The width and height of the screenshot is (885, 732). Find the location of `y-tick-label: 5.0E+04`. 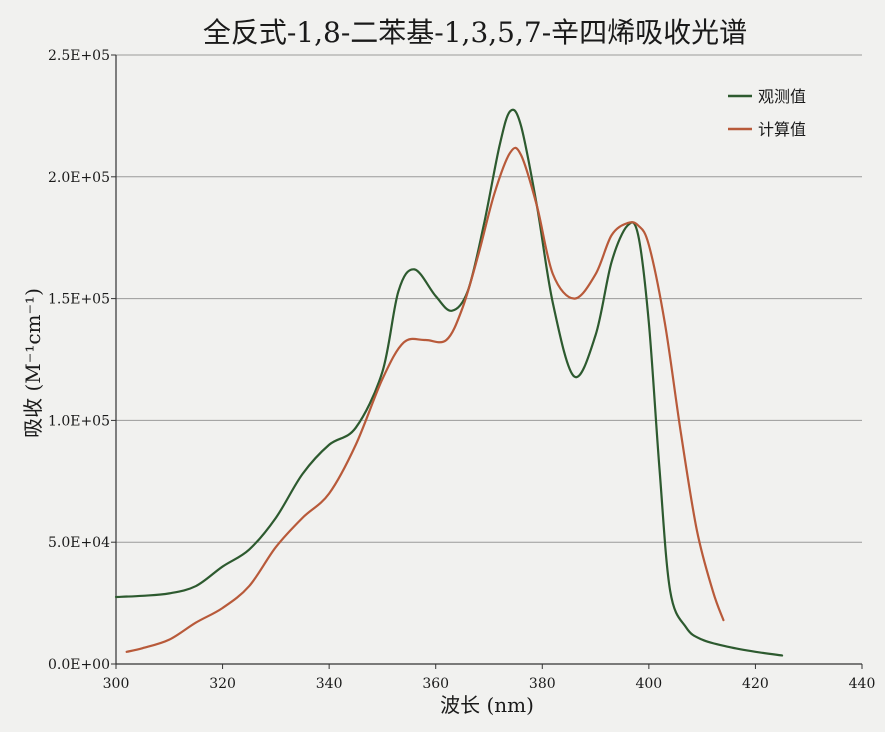

y-tick-label: 5.0E+04 is located at coordinates (79, 543).